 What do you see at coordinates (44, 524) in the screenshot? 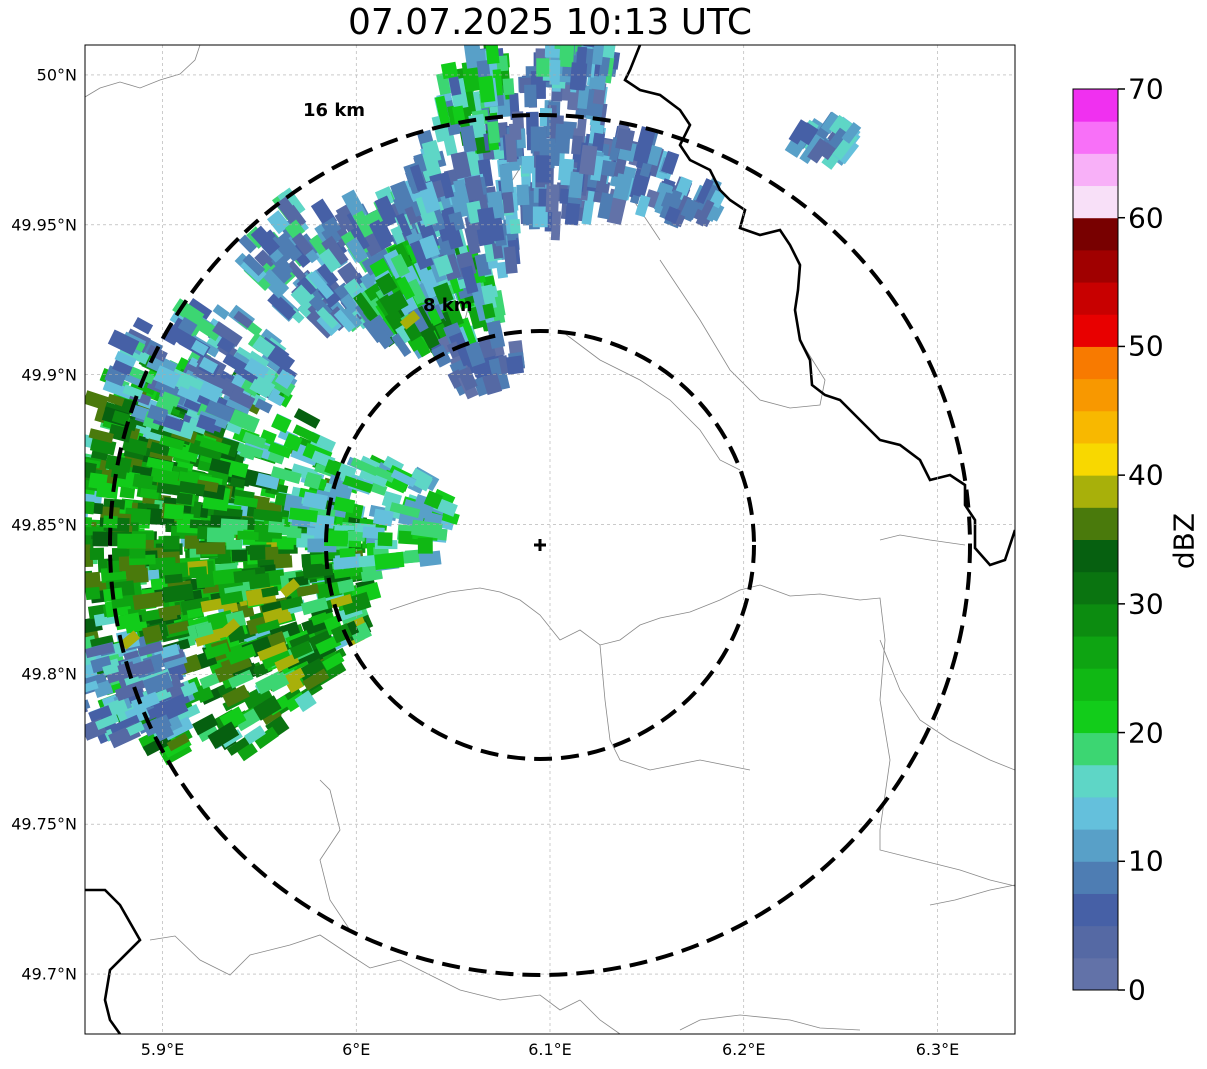
I see `lat-tick-label: 49.85°N` at bounding box center [44, 524].